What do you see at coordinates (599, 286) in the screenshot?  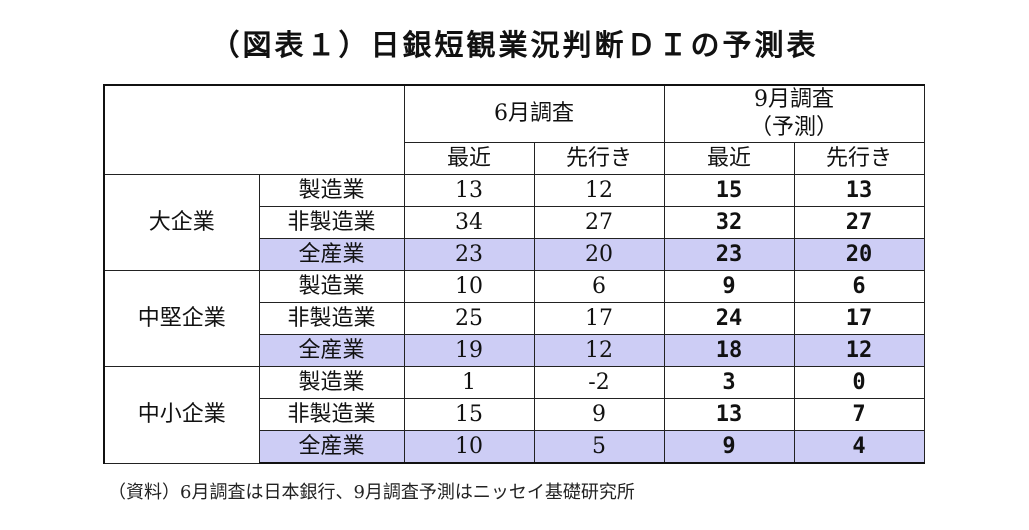 I see `june-ahead-value: 6` at bounding box center [599, 286].